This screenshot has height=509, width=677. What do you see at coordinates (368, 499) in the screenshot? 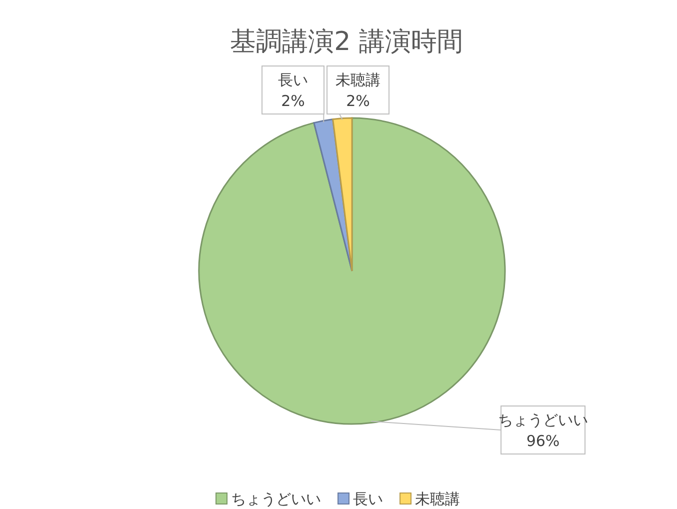
I see `legend-label: 長い` at bounding box center [368, 499].